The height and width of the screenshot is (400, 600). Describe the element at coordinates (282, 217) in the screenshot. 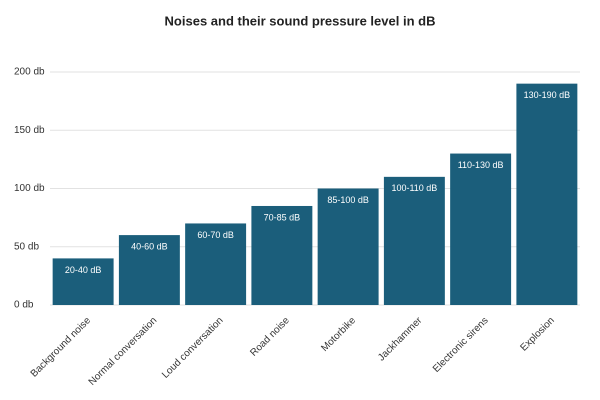

I see `value-label: 70-85 dB` at that location.